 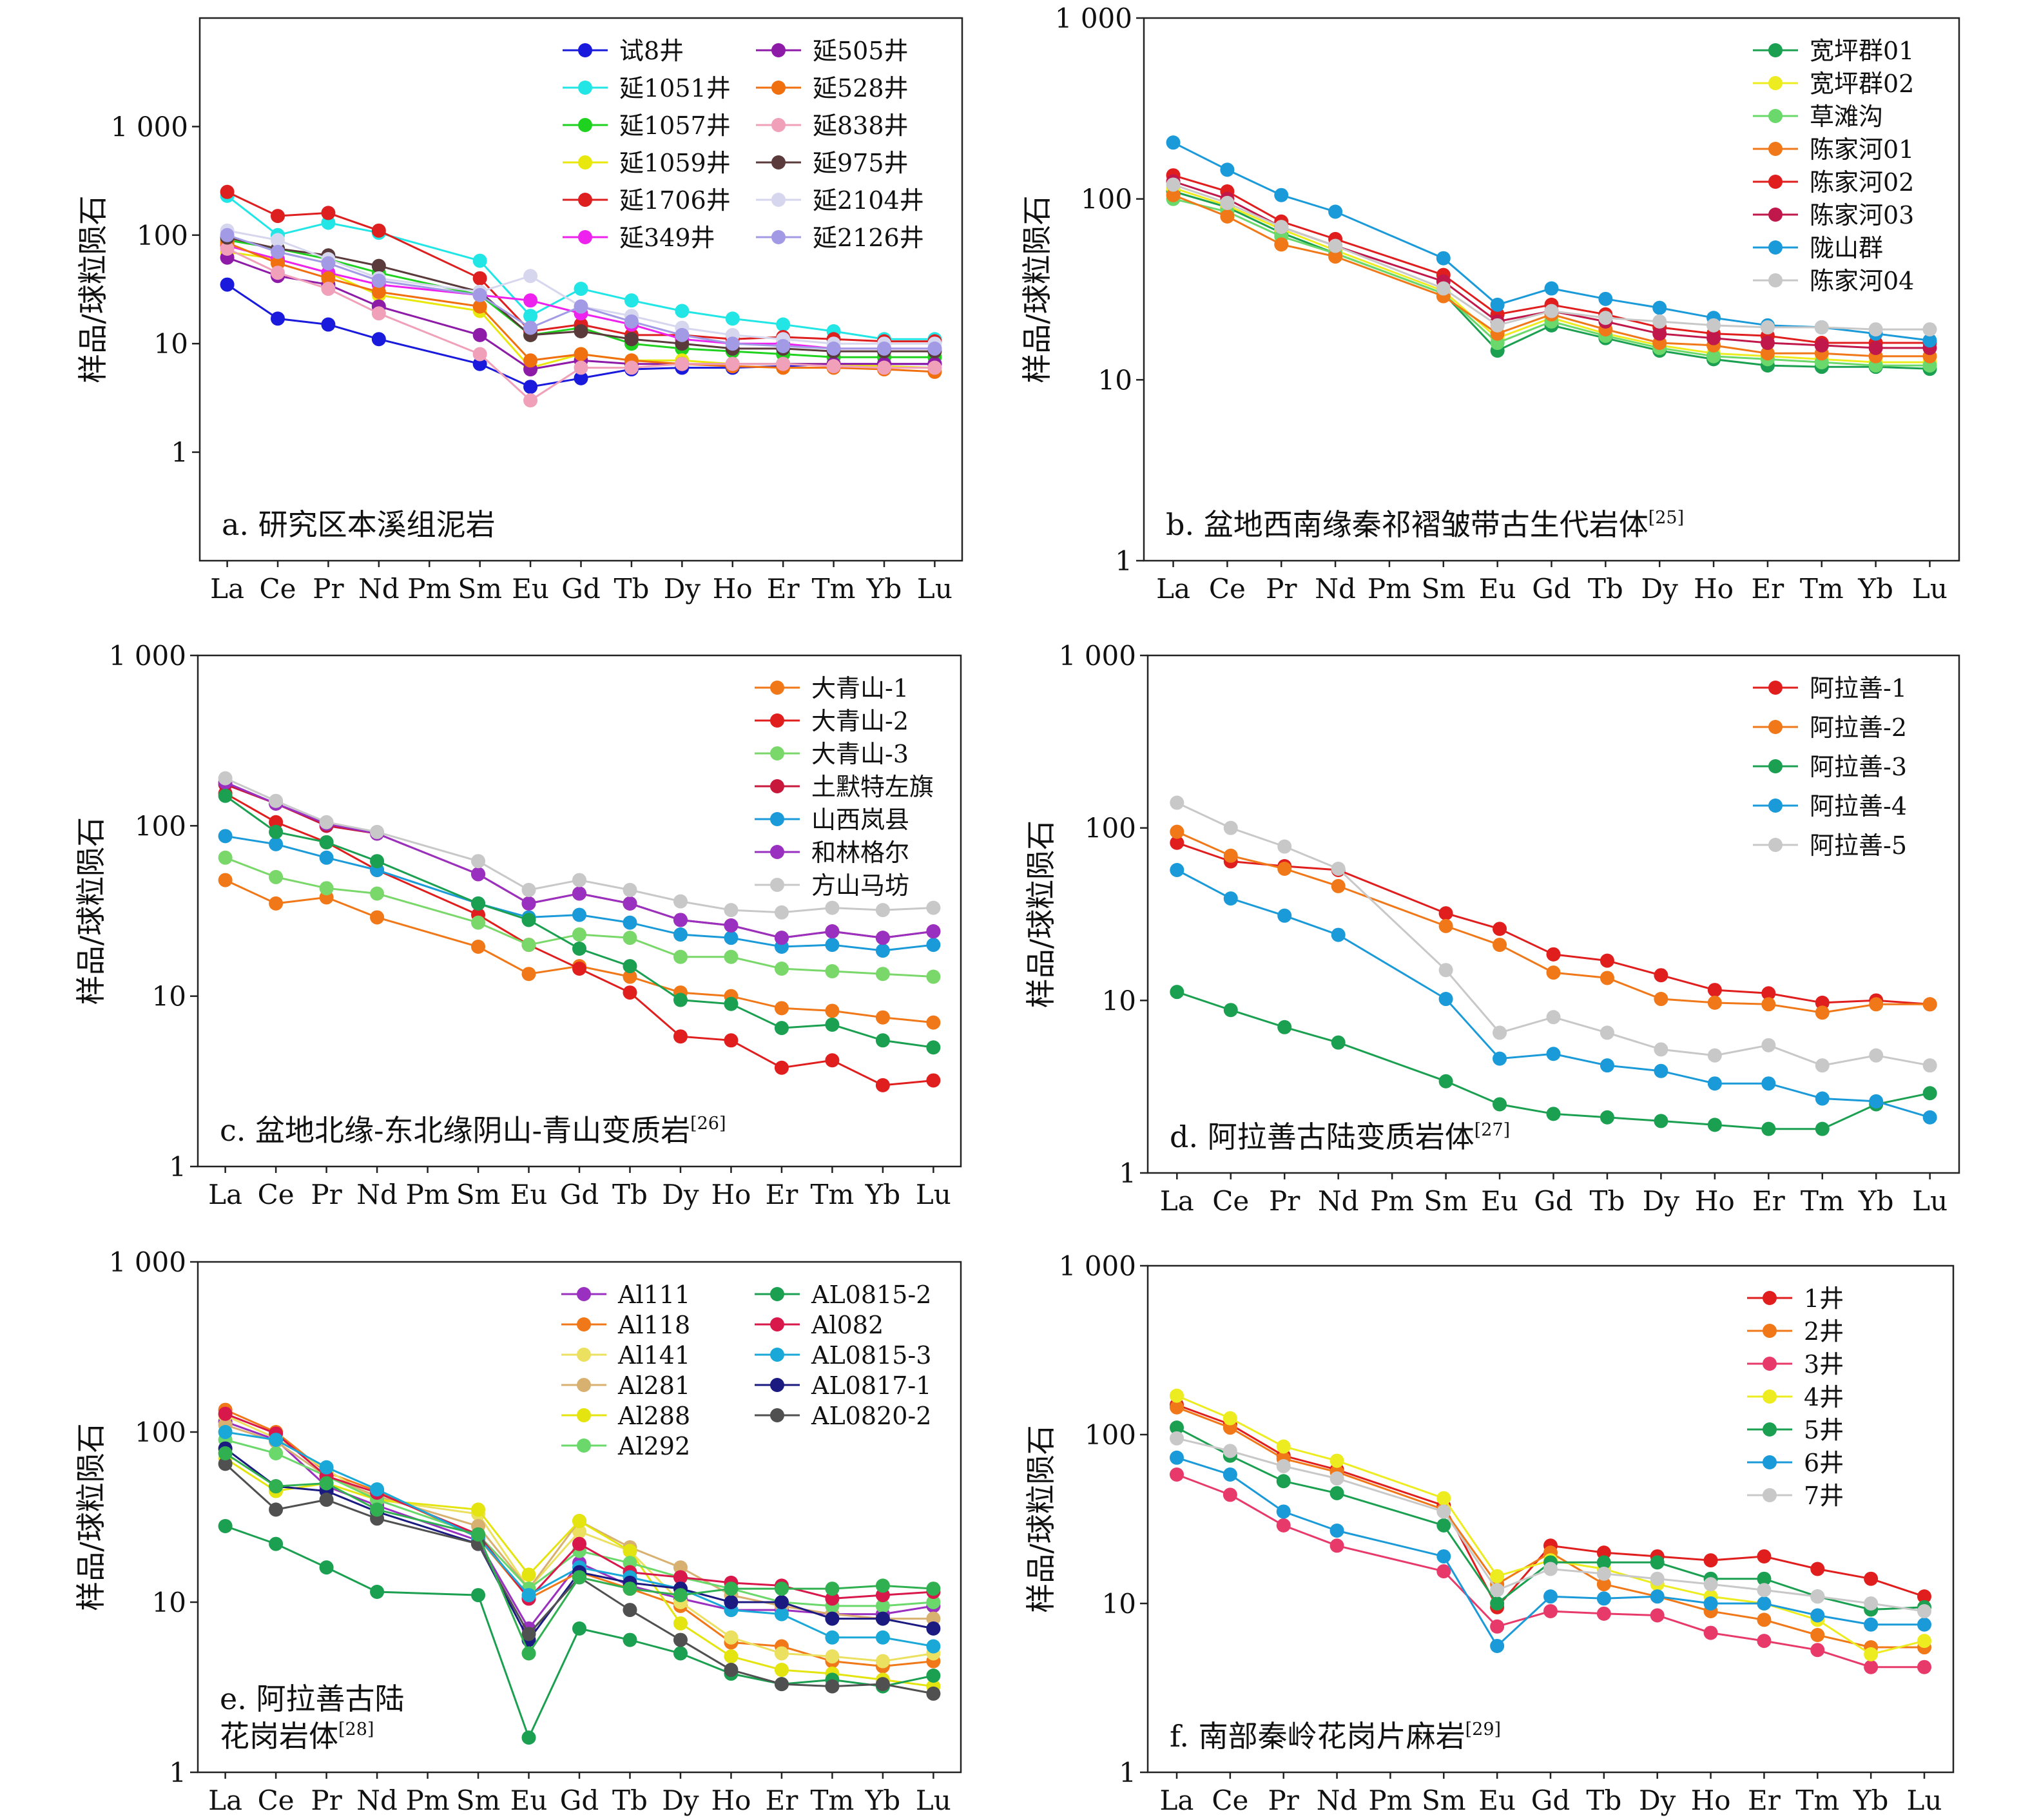 I want to click on caption-reference: [25], so click(x=1666, y=518).